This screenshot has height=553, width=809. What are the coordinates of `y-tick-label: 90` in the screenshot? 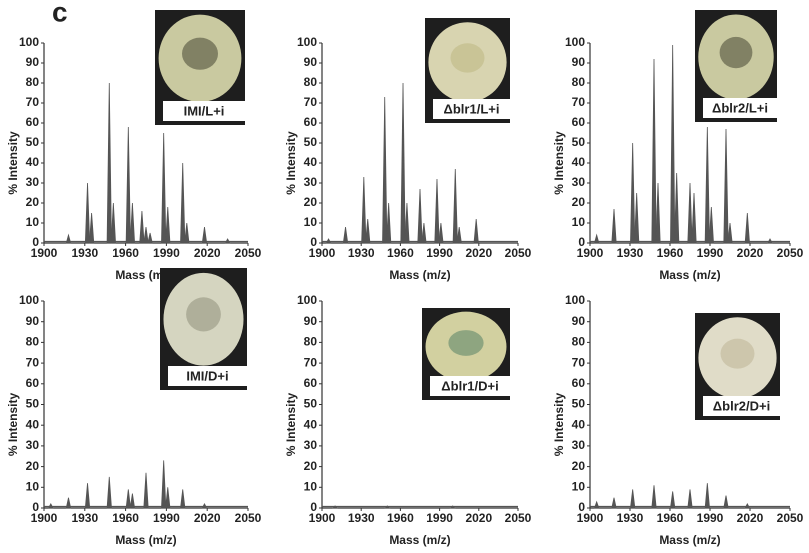 It's located at (311, 62).